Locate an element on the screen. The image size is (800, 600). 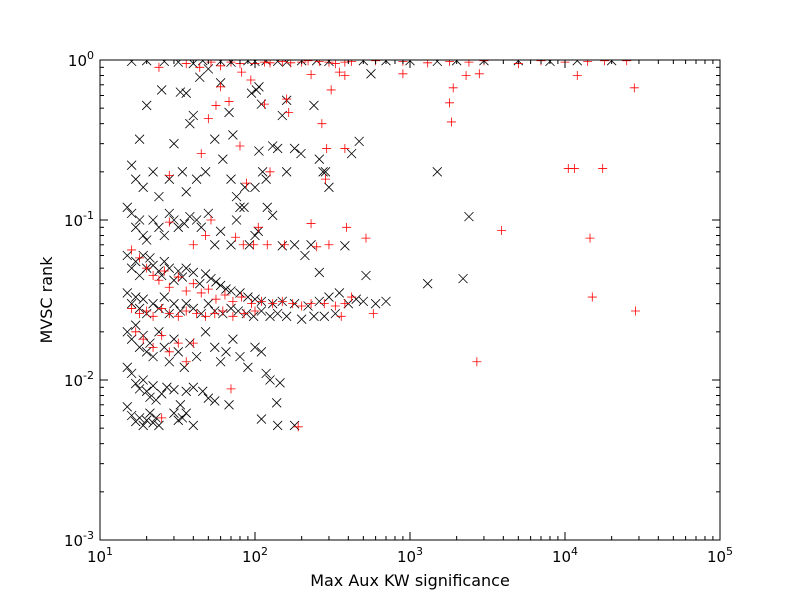
x-tick-label: 10² is located at coordinates (255, 555).